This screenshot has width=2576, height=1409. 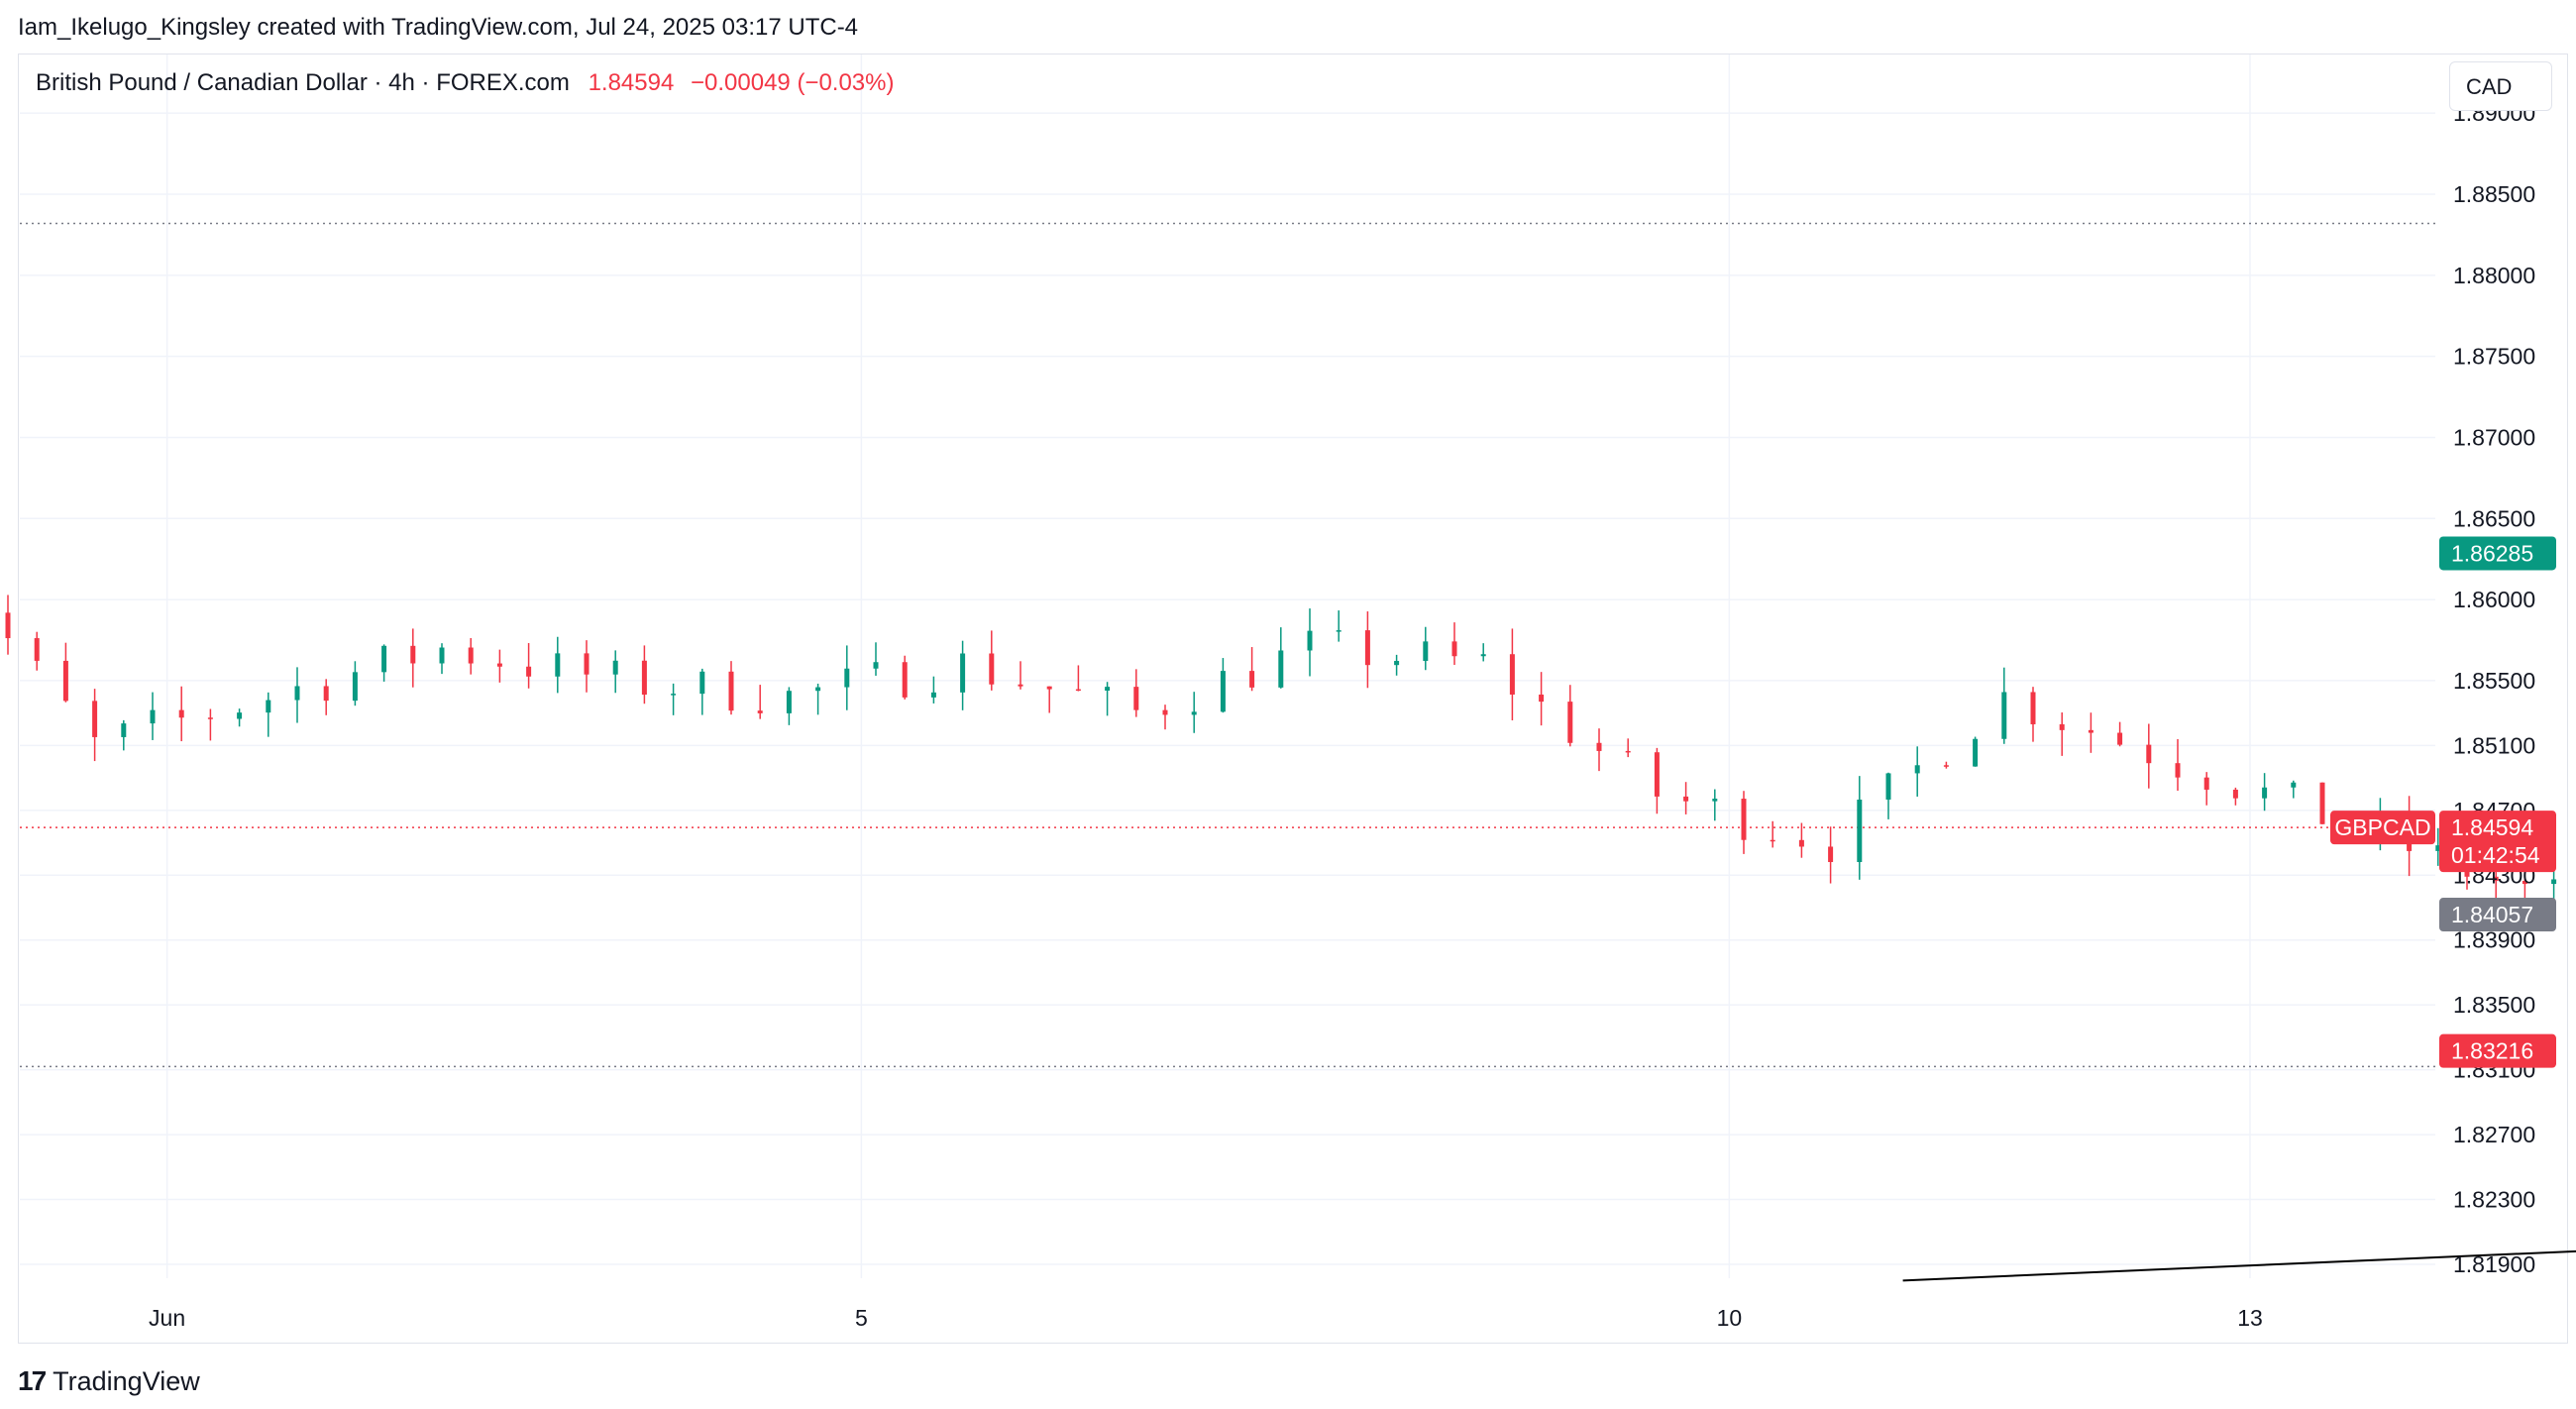 What do you see at coordinates (1206, 1318) in the screenshot?
I see `time-axis: Jun51013182226Jul4913172225Aug6101419` at bounding box center [1206, 1318].